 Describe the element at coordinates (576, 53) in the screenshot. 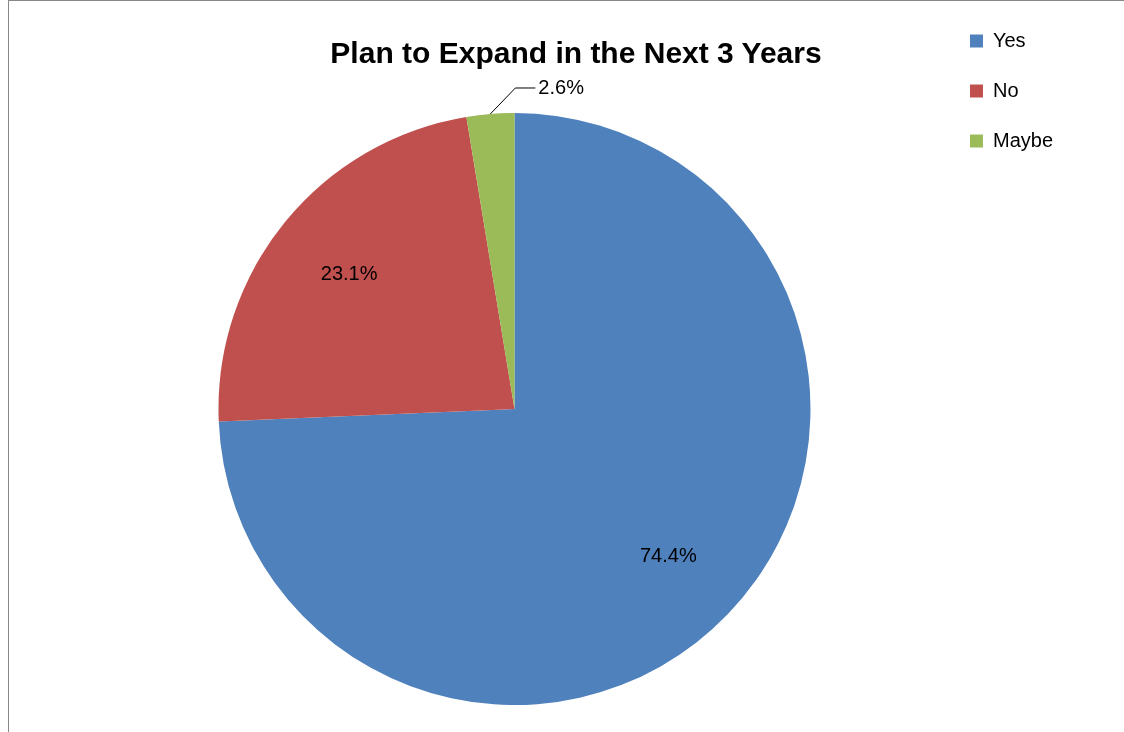

I see `chart-title: Plan to Expand in the Next 3 Years` at that location.